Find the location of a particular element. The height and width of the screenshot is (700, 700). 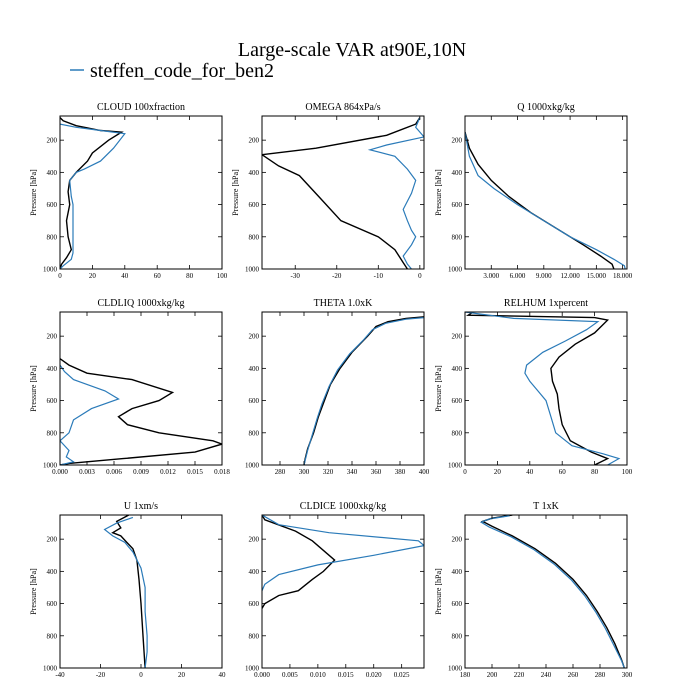

panel-title: T 1xK is located at coordinates (546, 506).